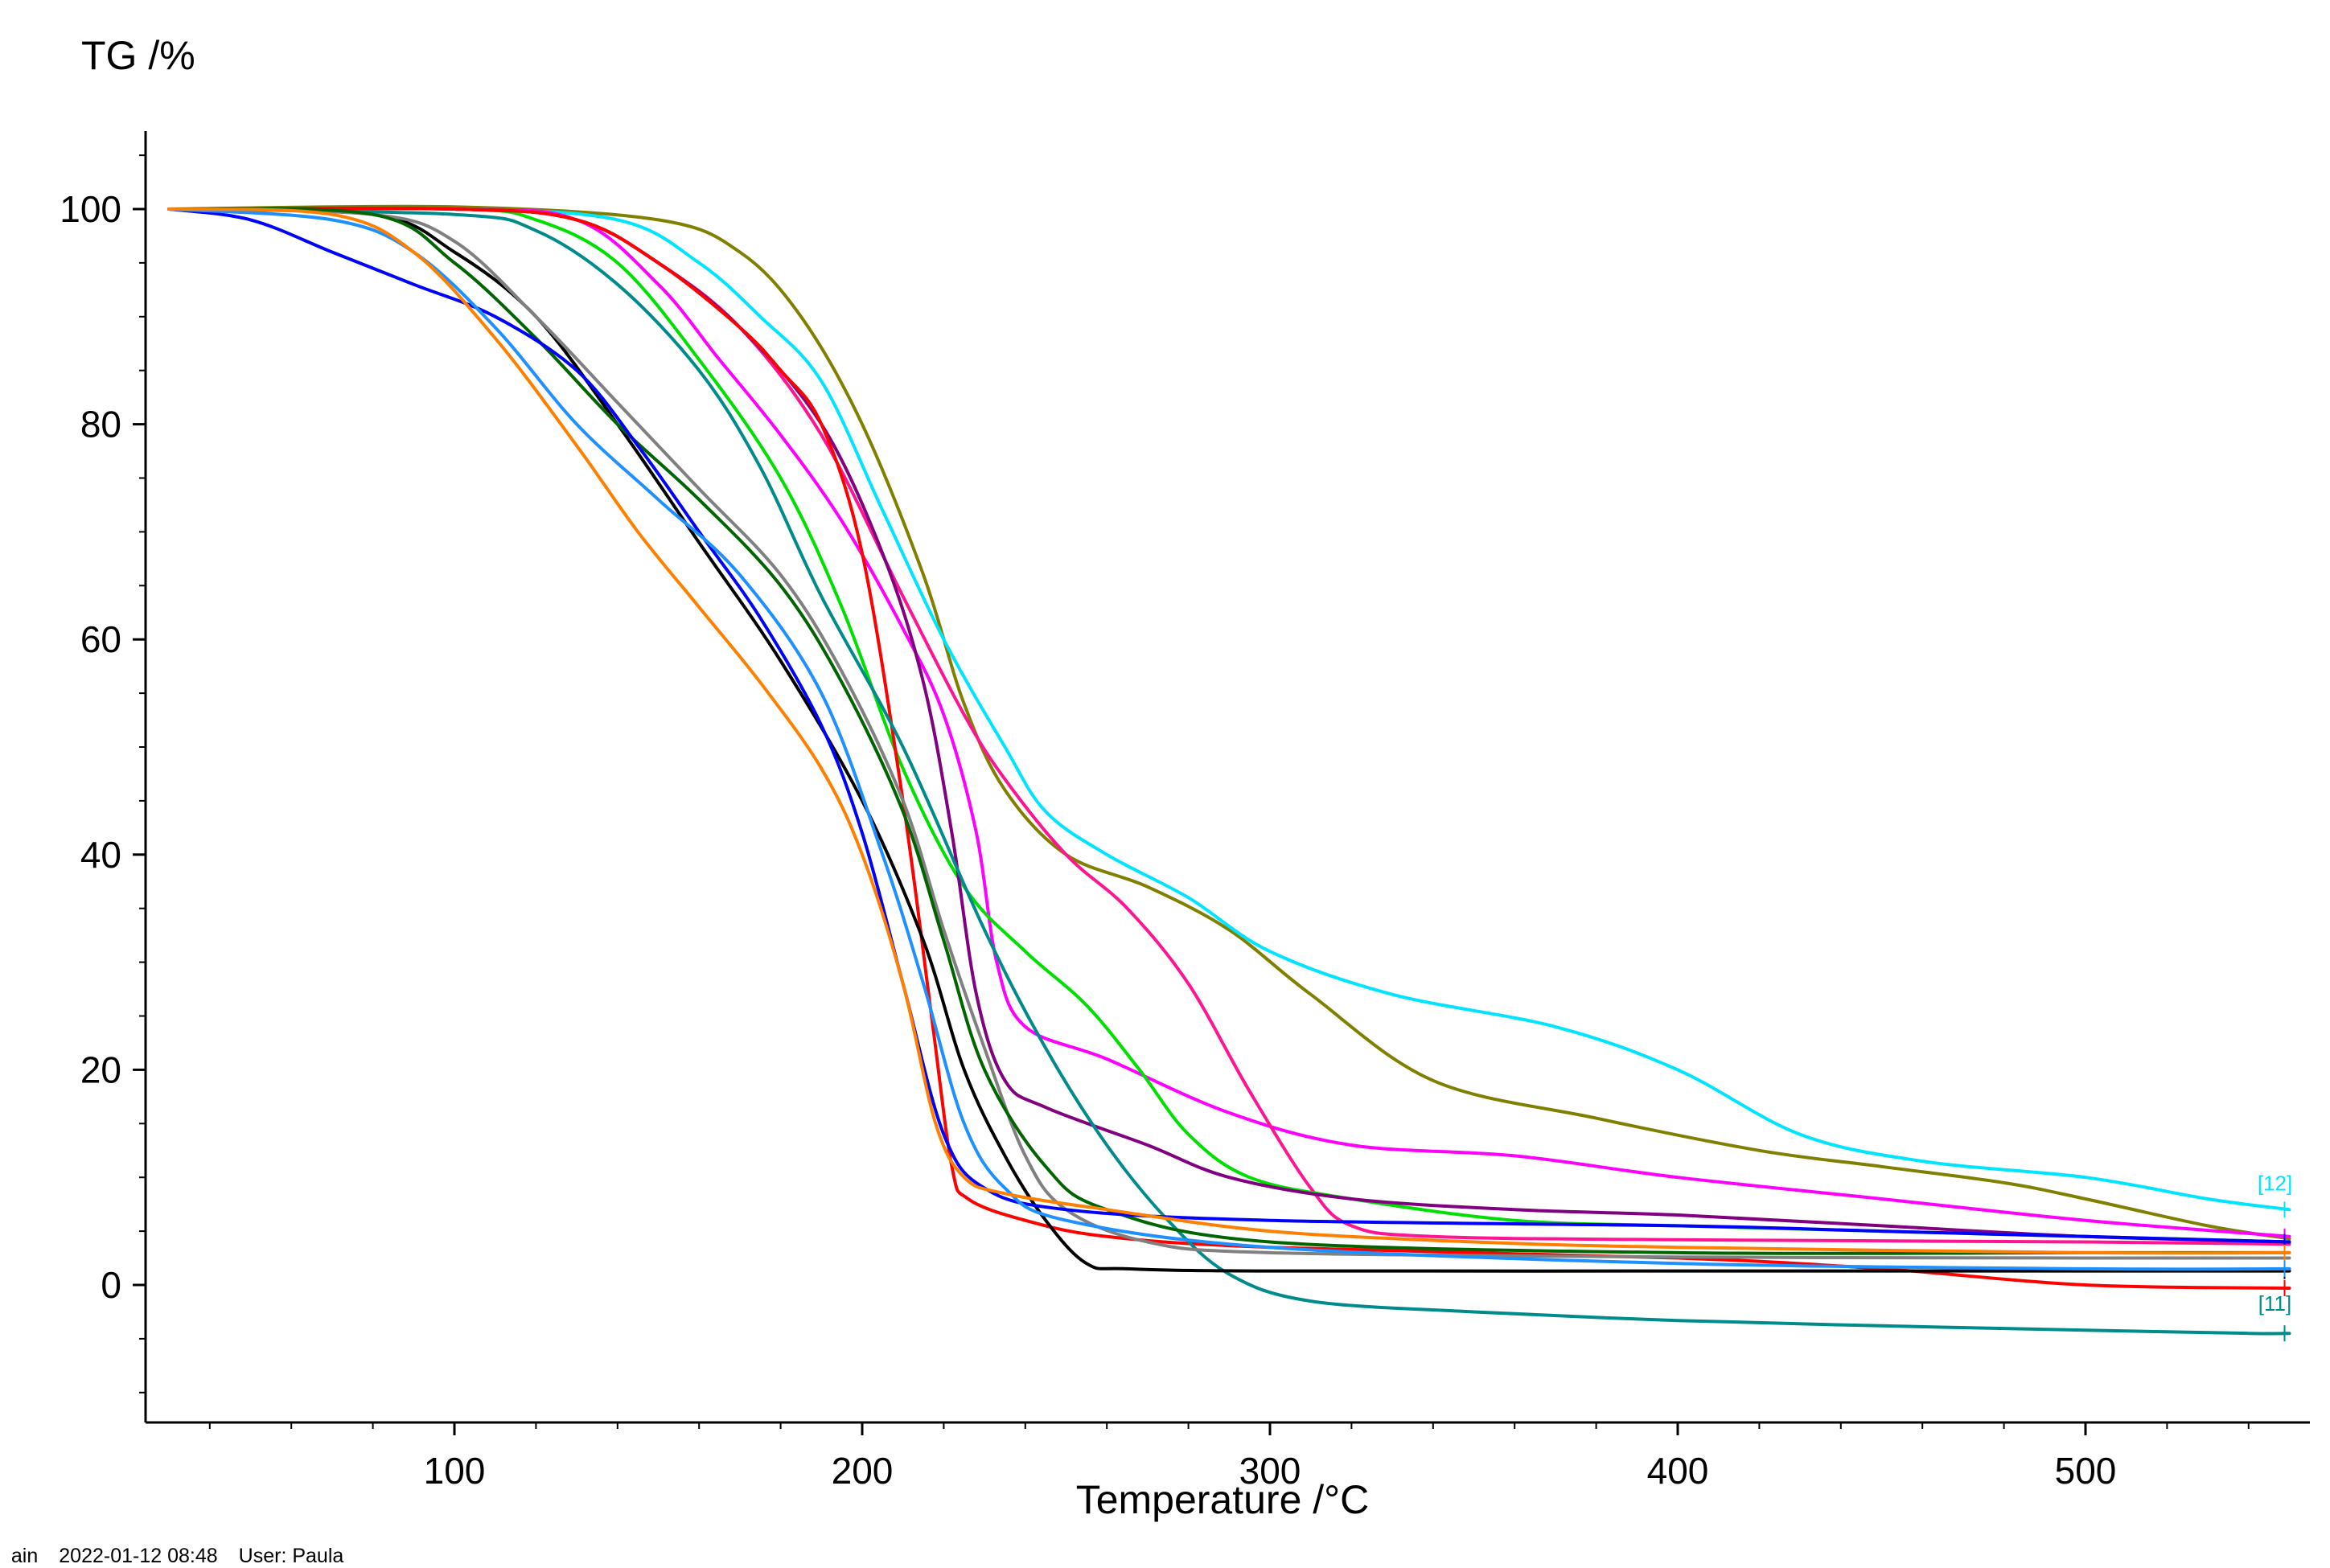 Image resolution: width=2330 pixels, height=1568 pixels. I want to click on x-tick-label: 400, so click(1678, 1471).